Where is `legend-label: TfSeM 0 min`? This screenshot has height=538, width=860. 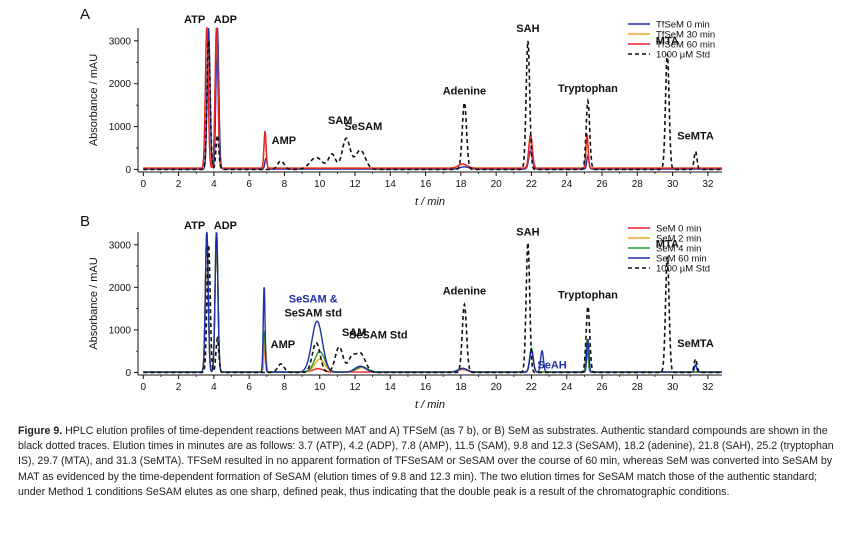 legend-label: TfSeM 0 min is located at coordinates (683, 25).